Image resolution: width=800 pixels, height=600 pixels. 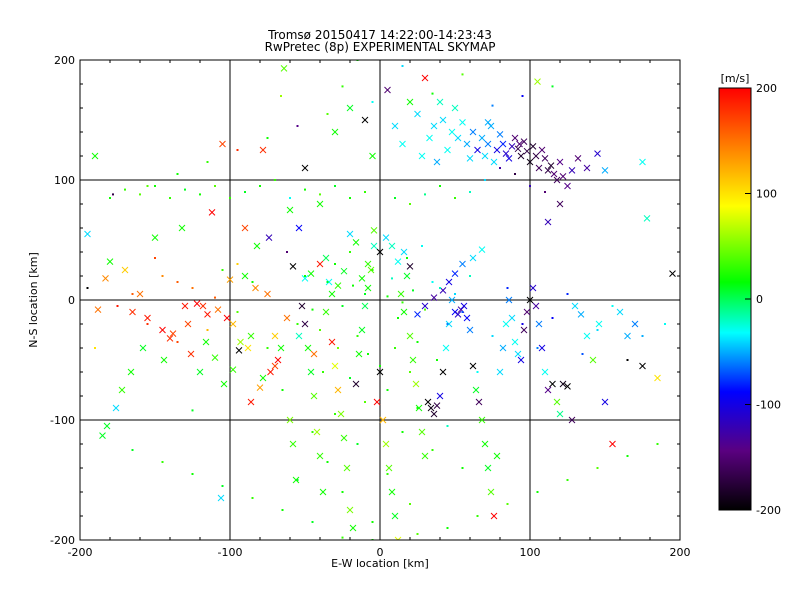 I want to click on colorbar-tick-label: 200, so click(x=766, y=88).